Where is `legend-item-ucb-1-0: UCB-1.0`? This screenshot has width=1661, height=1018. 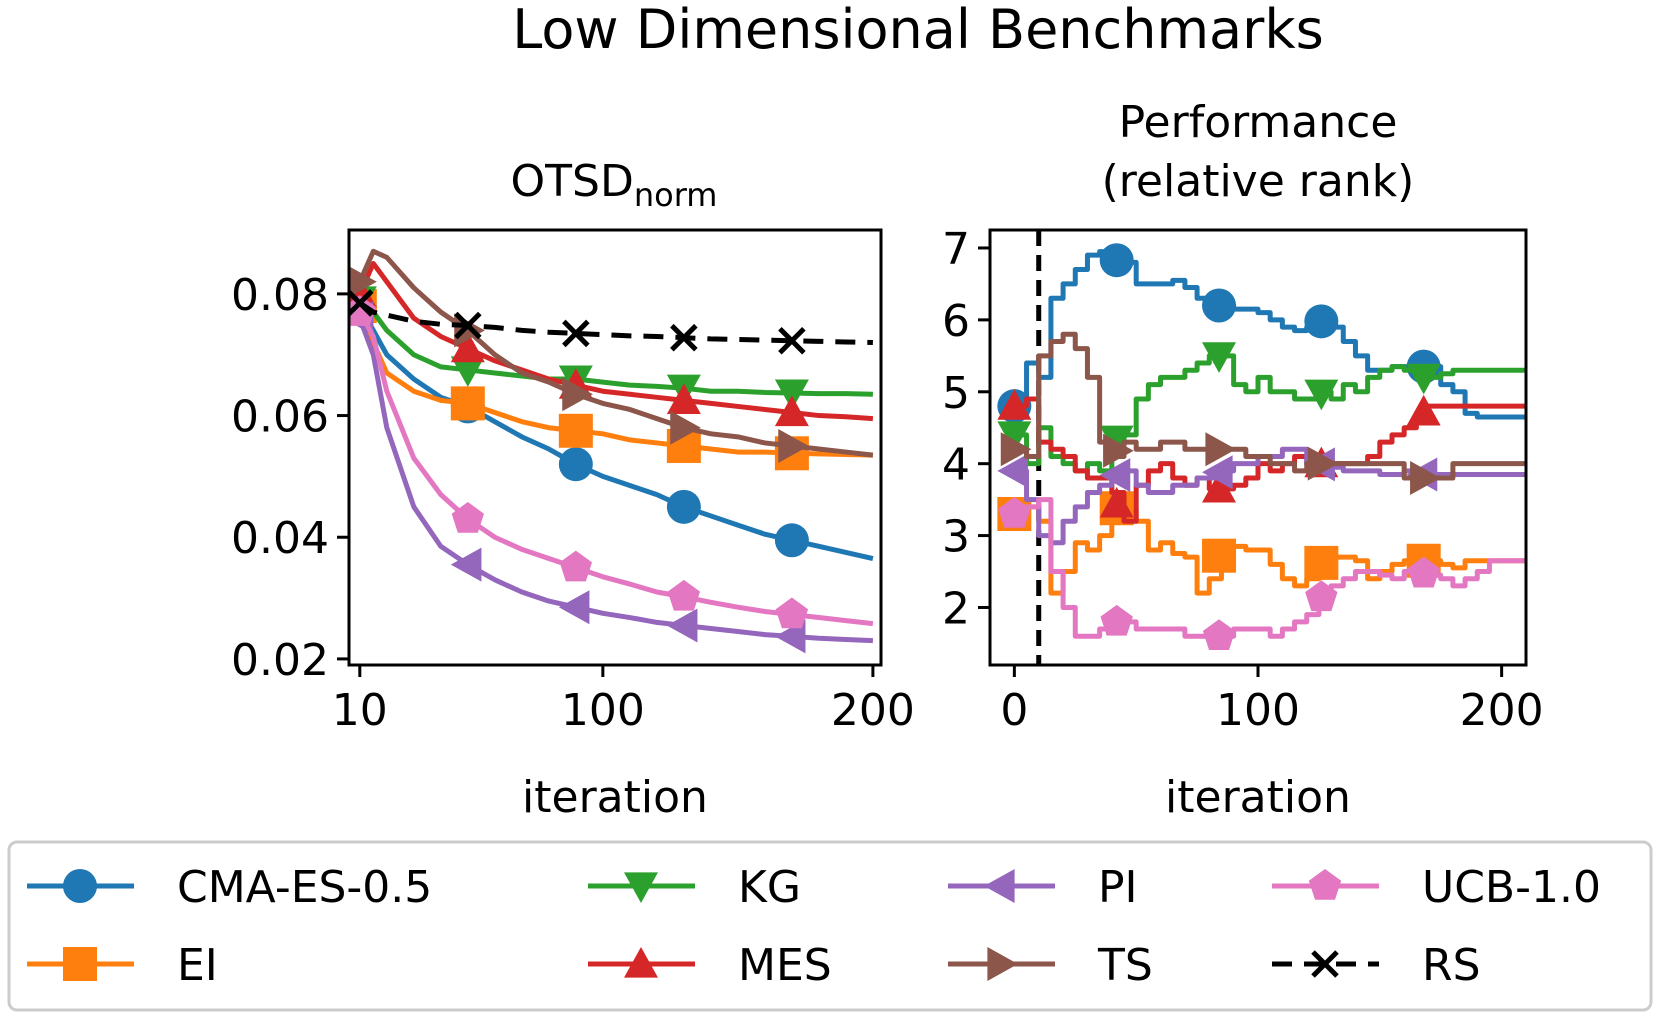 legend-item-ucb-1-0: UCB-1.0 is located at coordinates (1436, 887).